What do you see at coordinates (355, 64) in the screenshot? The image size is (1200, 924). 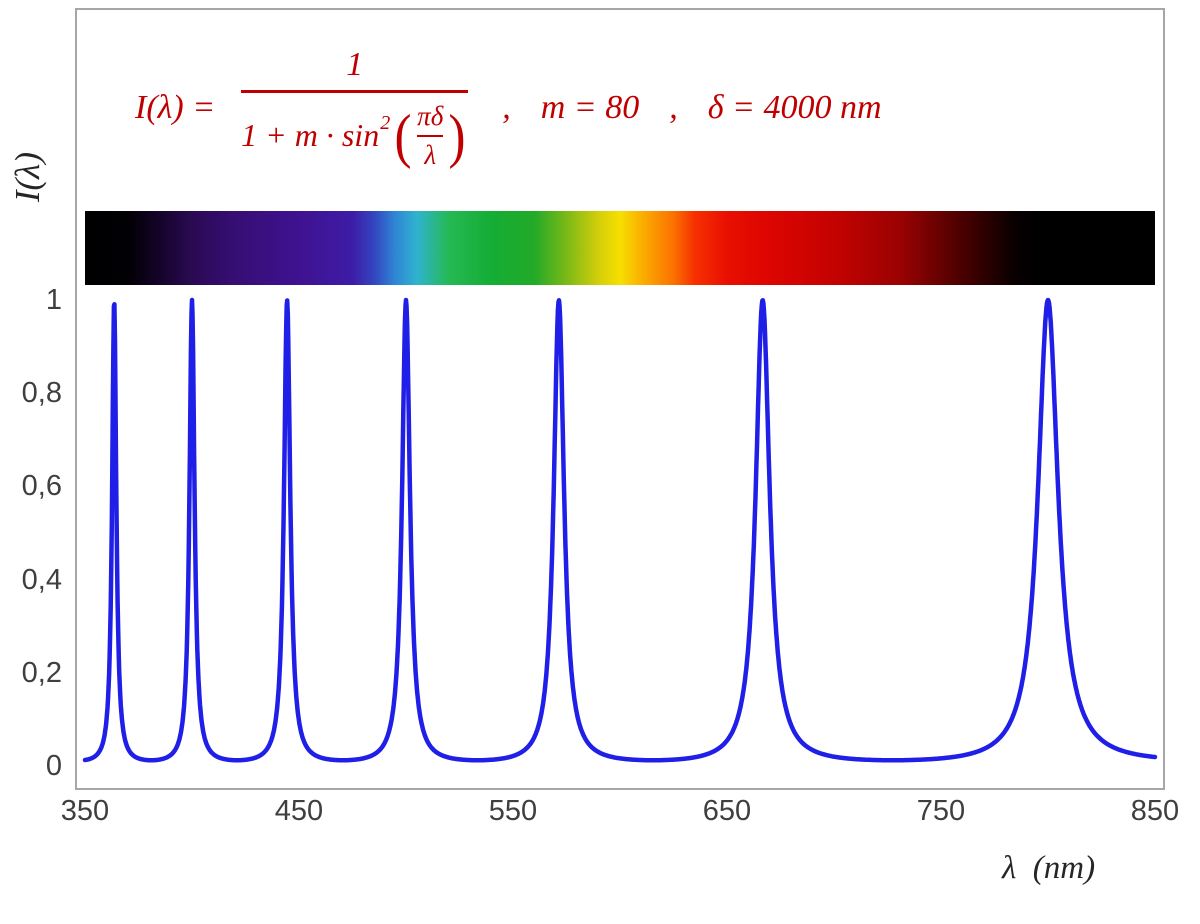 I see `fraction-numerator: 1` at bounding box center [355, 64].